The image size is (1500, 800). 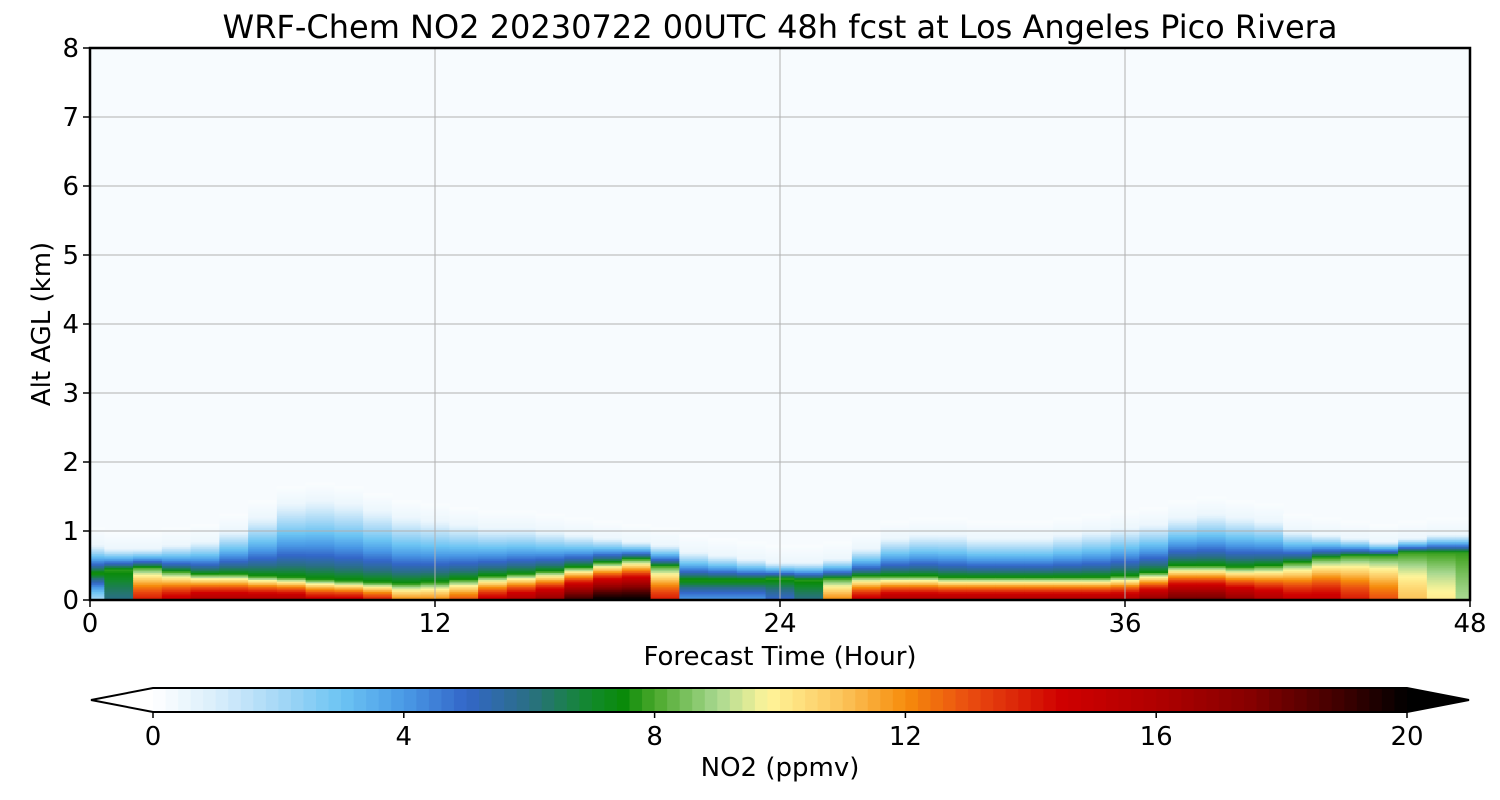 What do you see at coordinates (1438, 700) in the screenshot?
I see `colorbar-extend-max` at bounding box center [1438, 700].